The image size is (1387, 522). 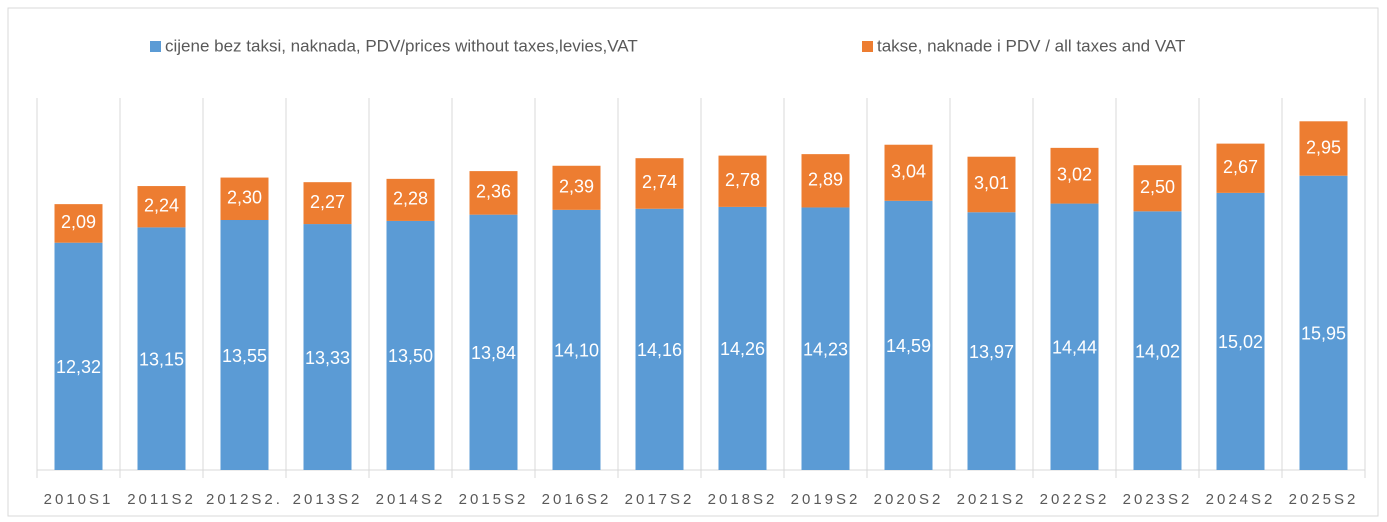 I want to click on data-label: 2,74, so click(x=659, y=182).